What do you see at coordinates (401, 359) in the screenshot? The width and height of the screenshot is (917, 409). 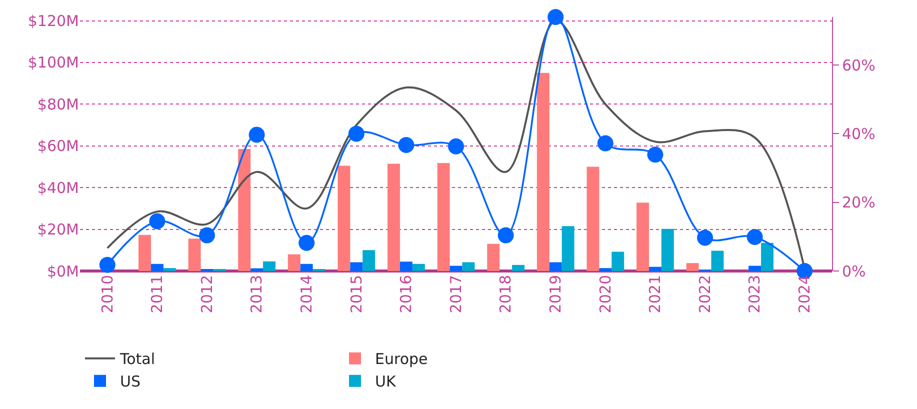 I see `legend-label: Europe` at bounding box center [401, 359].